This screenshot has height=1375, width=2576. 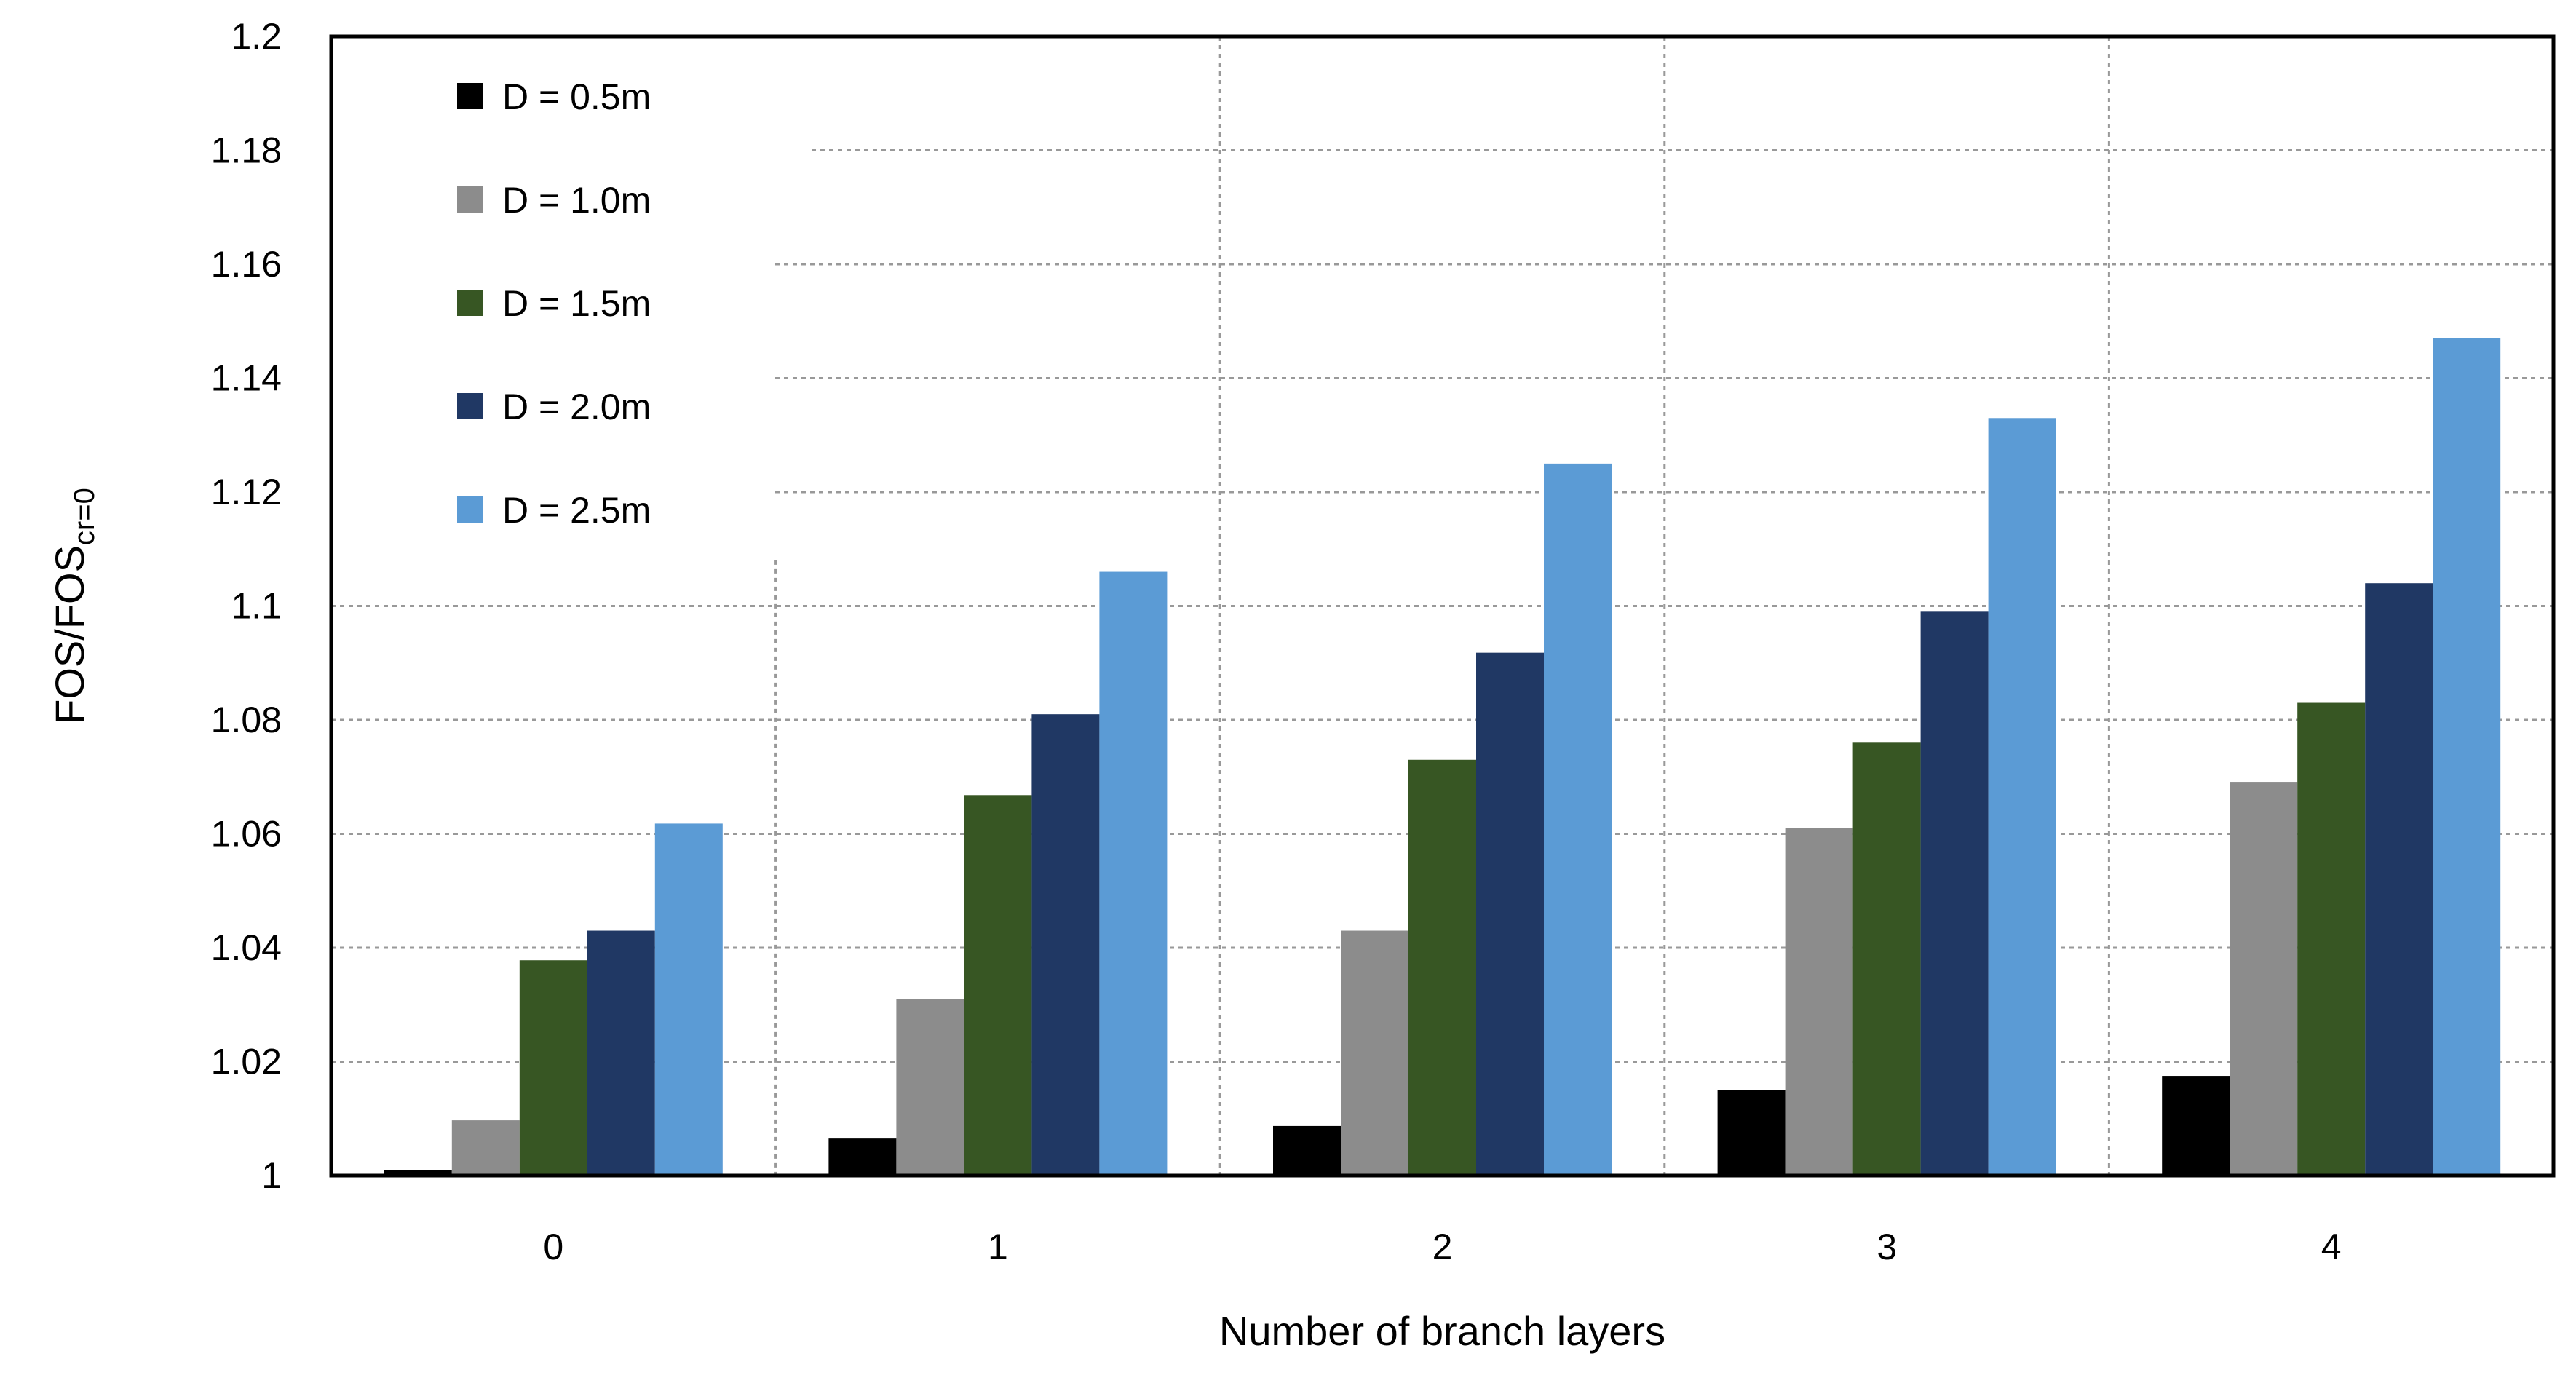 What do you see at coordinates (246, 834) in the screenshot?
I see `y-tick-label-3: 1.06` at bounding box center [246, 834].